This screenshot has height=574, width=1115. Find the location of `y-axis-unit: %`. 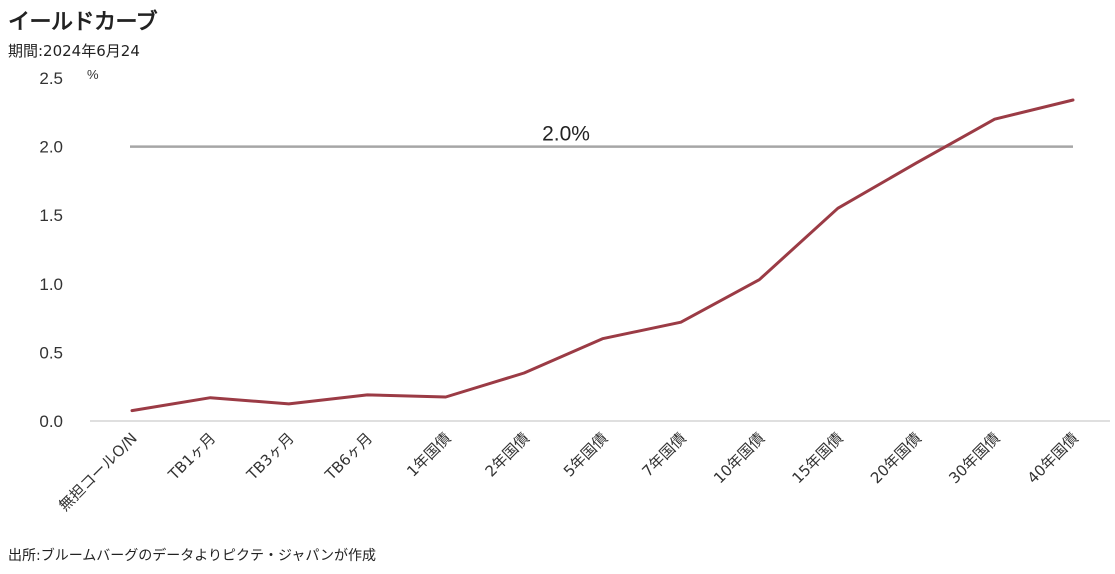

y-axis-unit: % is located at coordinates (93, 74).